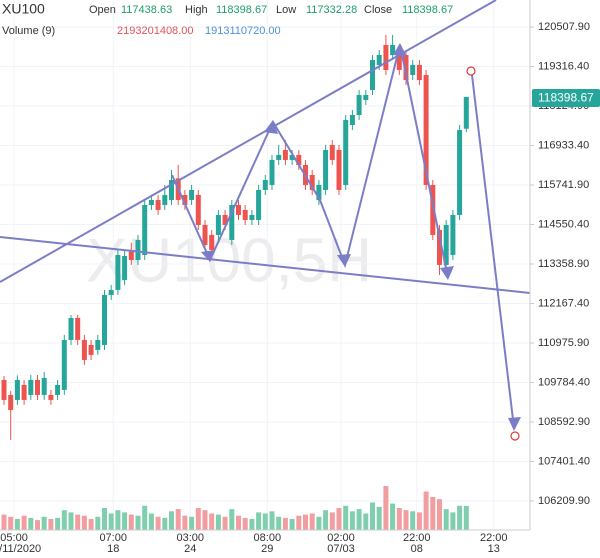 This screenshot has height=558, width=600. What do you see at coordinates (341, 549) in the screenshot?
I see `x-tick-label: 07/03` at bounding box center [341, 549].